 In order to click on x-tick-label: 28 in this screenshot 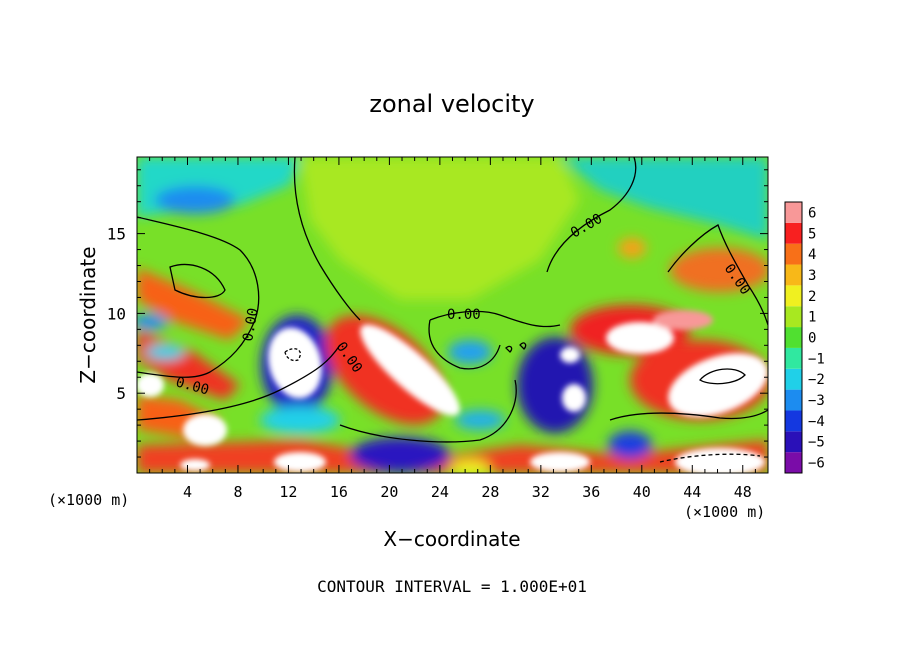, I will do `click(490, 492)`.